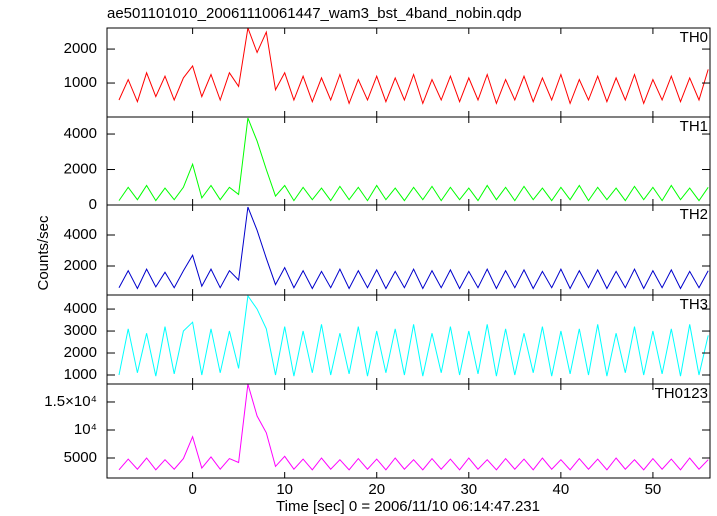 The width and height of the screenshot is (717, 516). Describe the element at coordinates (408, 506) in the screenshot. I see `x-axis-label: Time [sec] 0 = 2006/11/10 06:14:47.231` at that location.